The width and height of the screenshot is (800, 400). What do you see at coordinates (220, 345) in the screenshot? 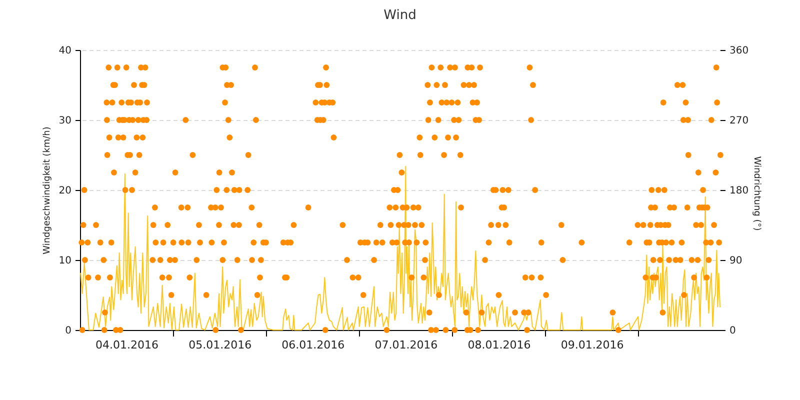
I see `x-tick-label: 05.01.2016` at bounding box center [220, 345].